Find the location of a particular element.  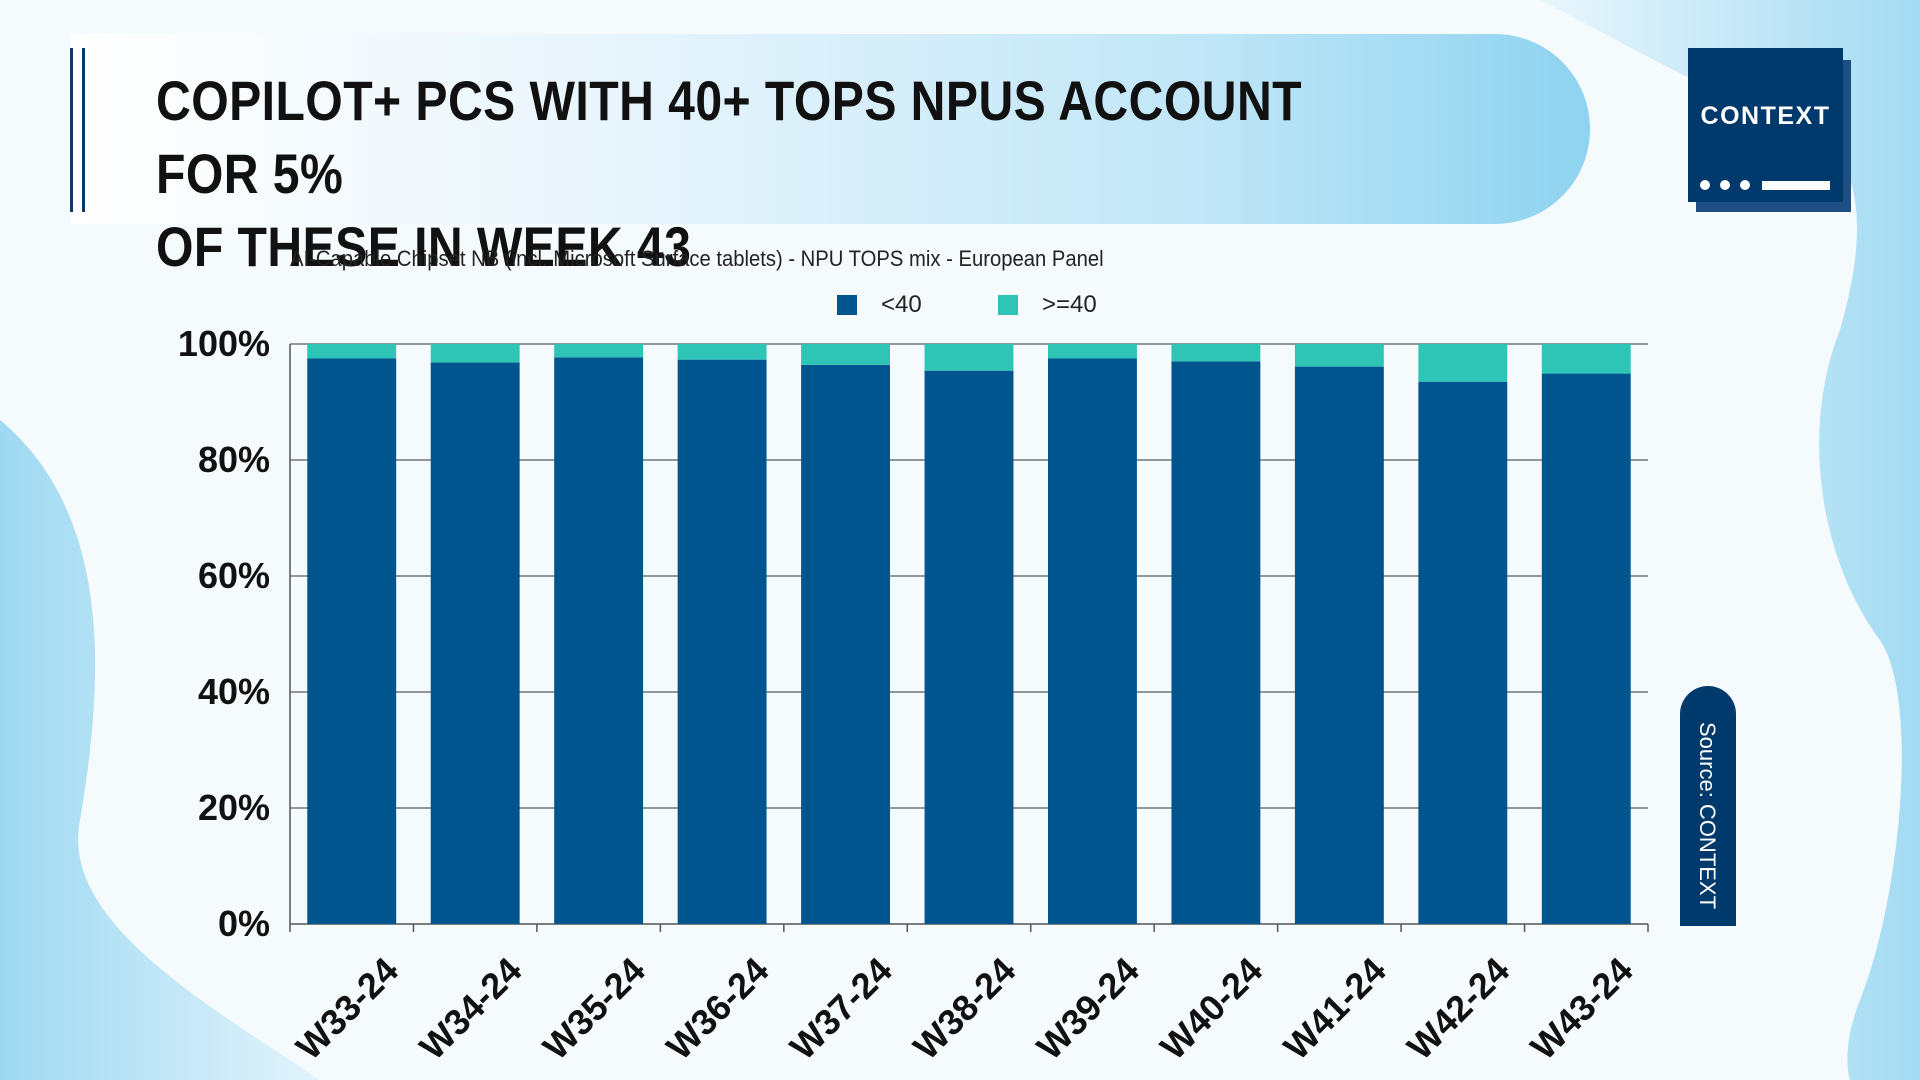

x-tick-label: W43-24 is located at coordinates (1581, 1008).